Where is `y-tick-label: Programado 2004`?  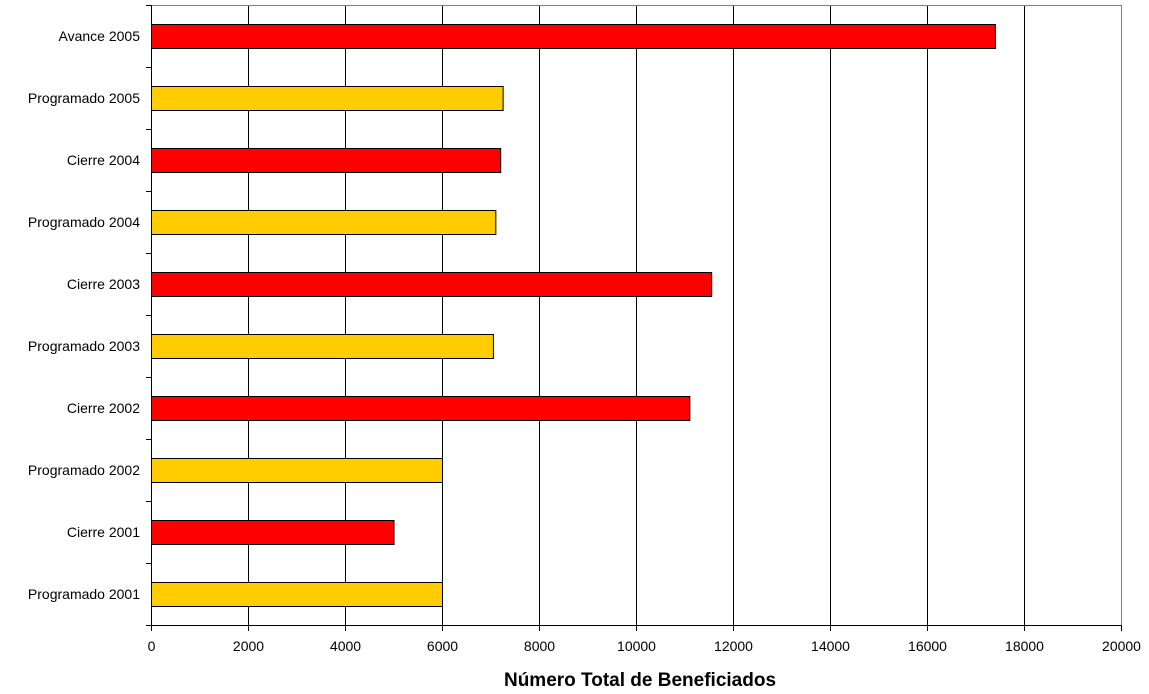
y-tick-label: Programado 2004 is located at coordinates (84, 222).